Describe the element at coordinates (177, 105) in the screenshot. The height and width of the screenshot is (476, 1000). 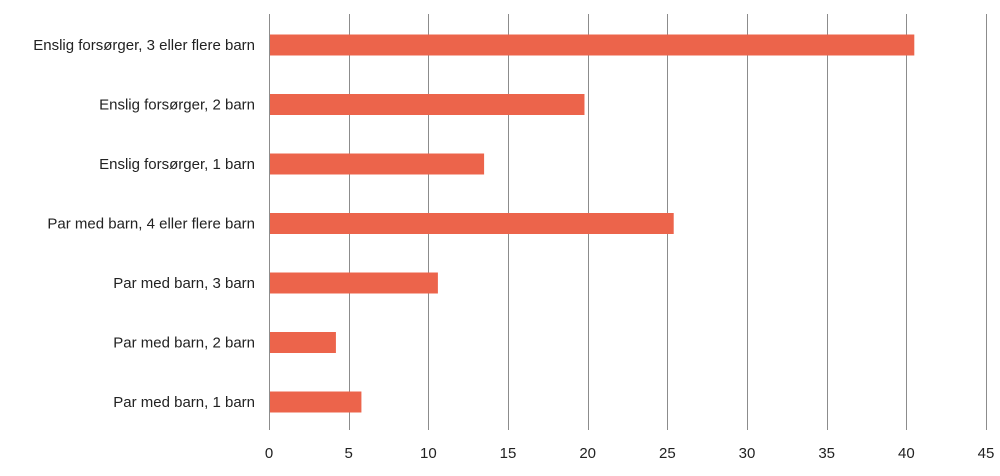
I see `category-label-1: Enslig forsørger, 2 barn` at that location.